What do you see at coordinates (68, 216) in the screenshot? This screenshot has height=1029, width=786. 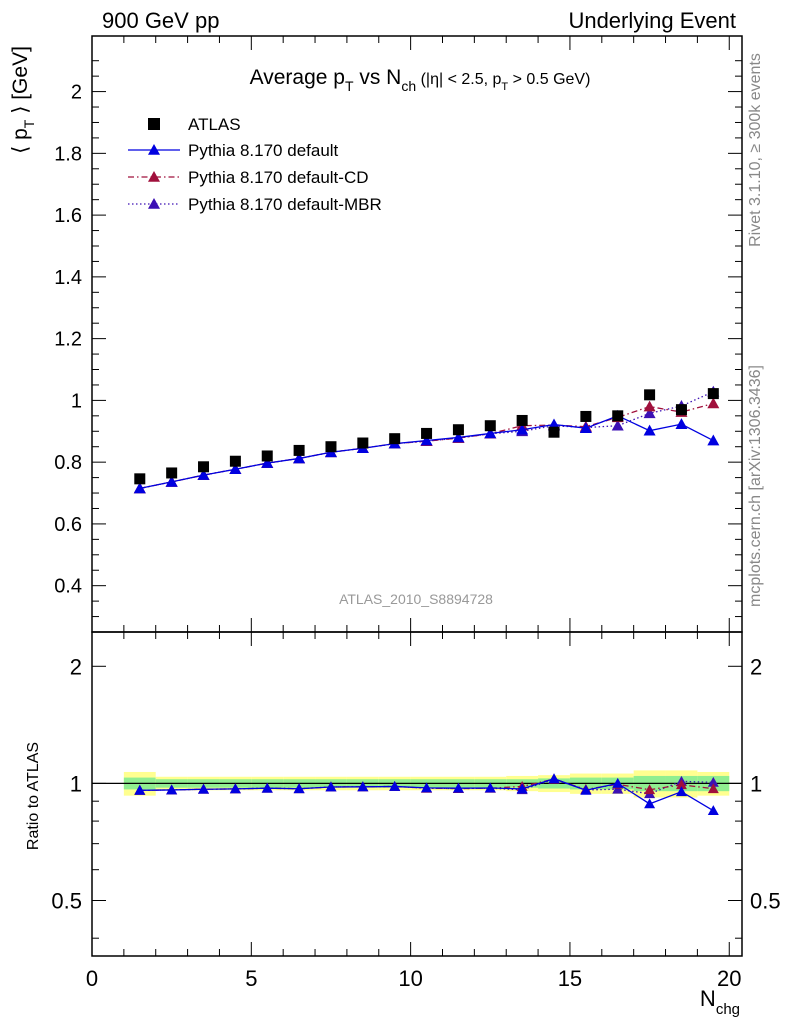 I see `main-ytick-label: 1.6` at bounding box center [68, 216].